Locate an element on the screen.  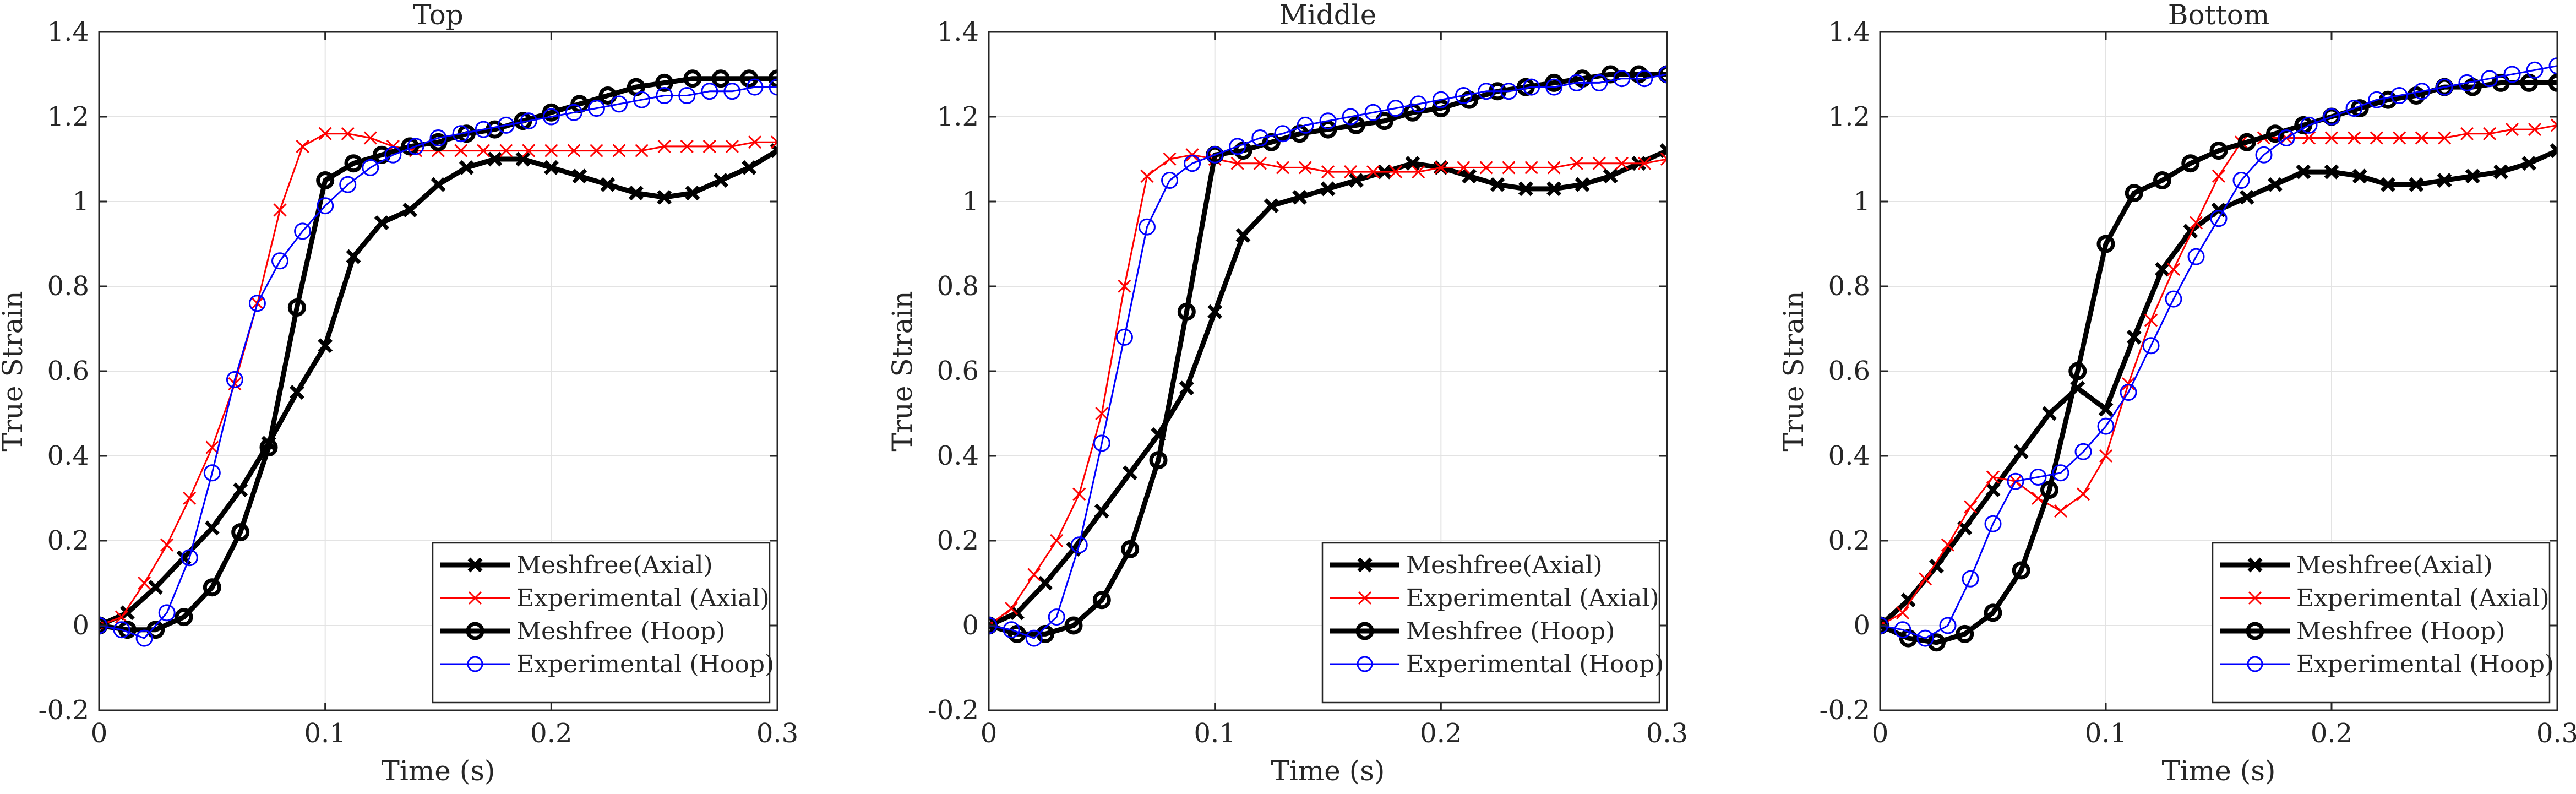
y-tick-label: 0 is located at coordinates (1861, 625).